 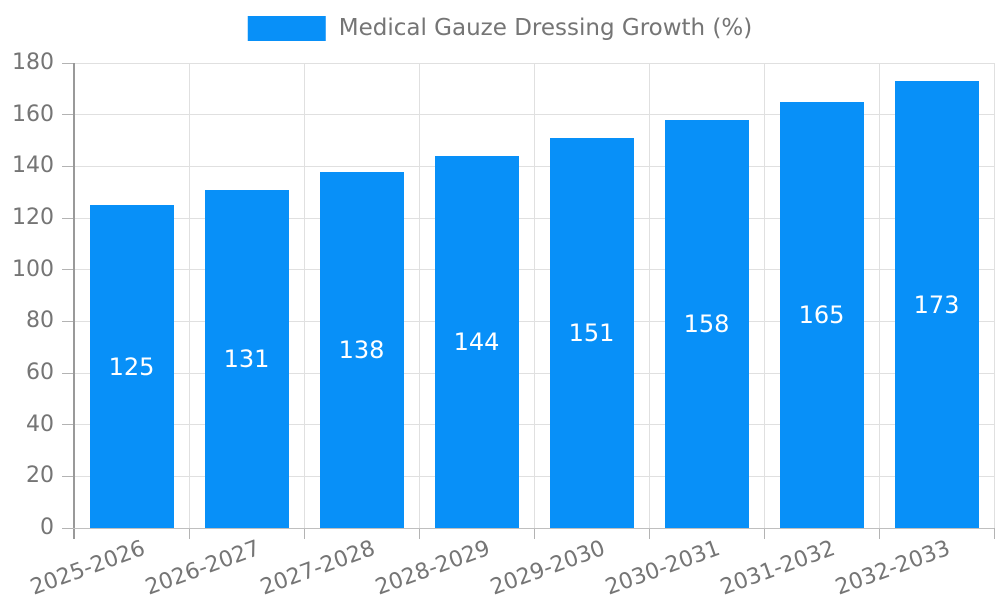 I want to click on bar-2032-2033, so click(x=936, y=304).